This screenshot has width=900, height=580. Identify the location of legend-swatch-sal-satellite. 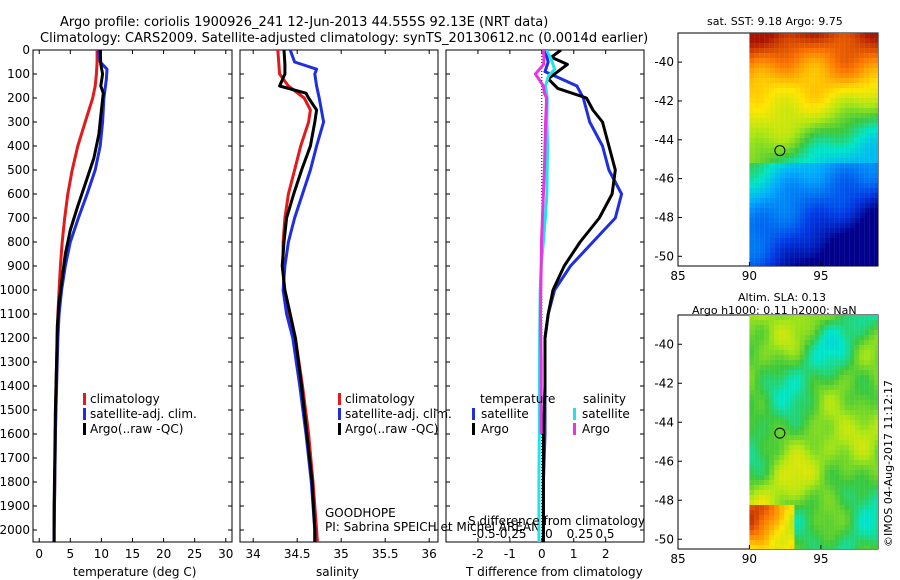
(574, 414).